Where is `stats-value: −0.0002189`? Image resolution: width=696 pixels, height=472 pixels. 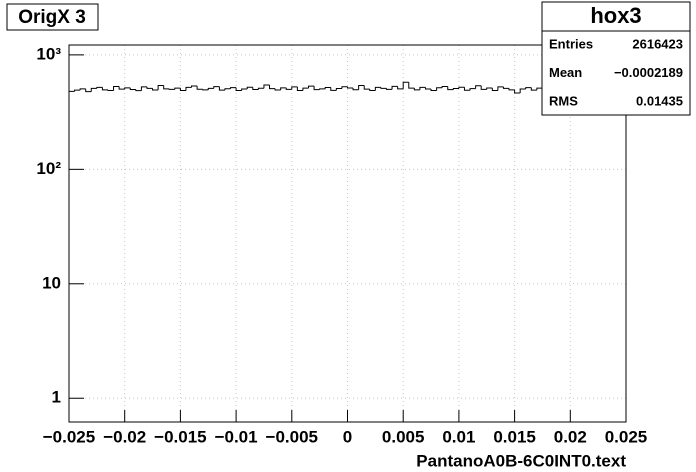 stats-value: −0.0002189 is located at coordinates (648, 72).